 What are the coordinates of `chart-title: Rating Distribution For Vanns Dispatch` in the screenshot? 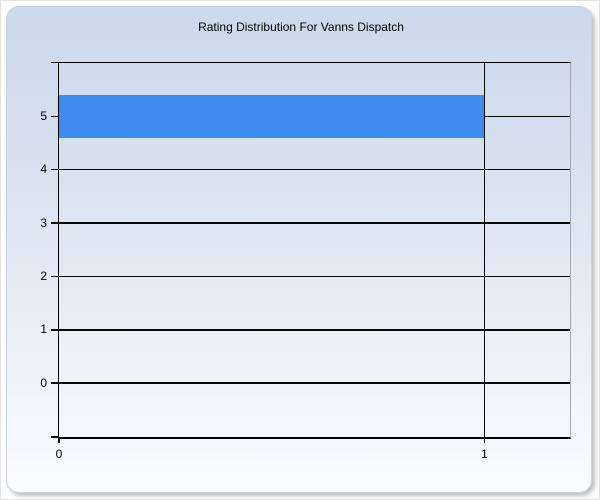 It's located at (301, 27).